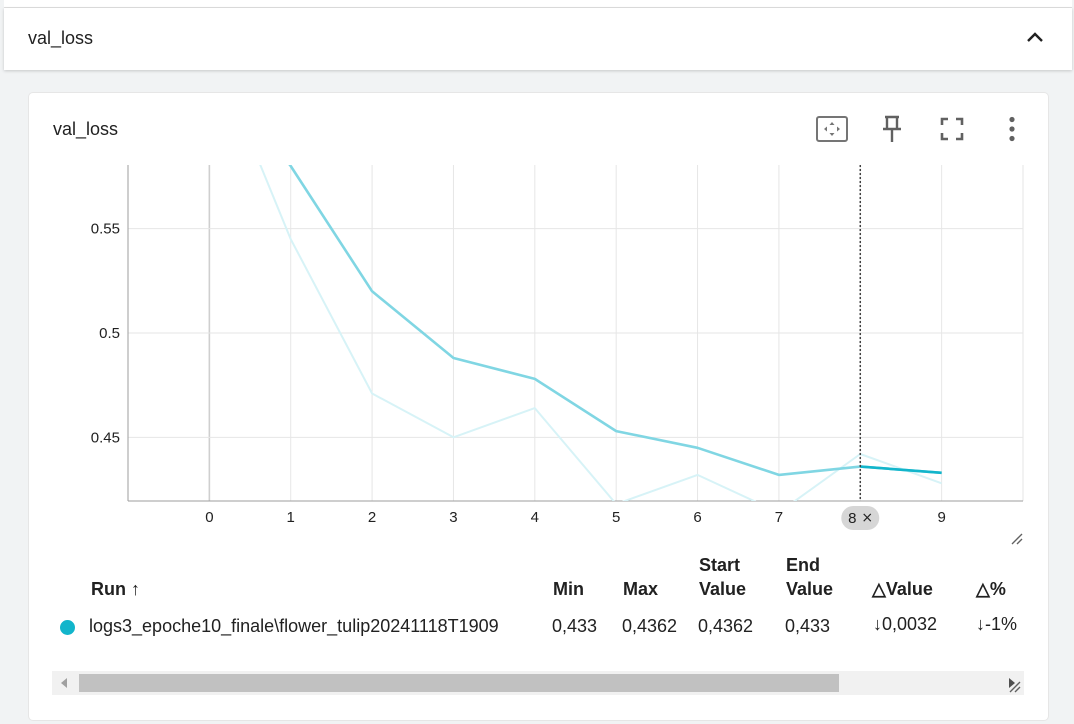 This screenshot has height=724, width=1074. What do you see at coordinates (372, 517) in the screenshot?
I see `x-tick-label: 2` at bounding box center [372, 517].